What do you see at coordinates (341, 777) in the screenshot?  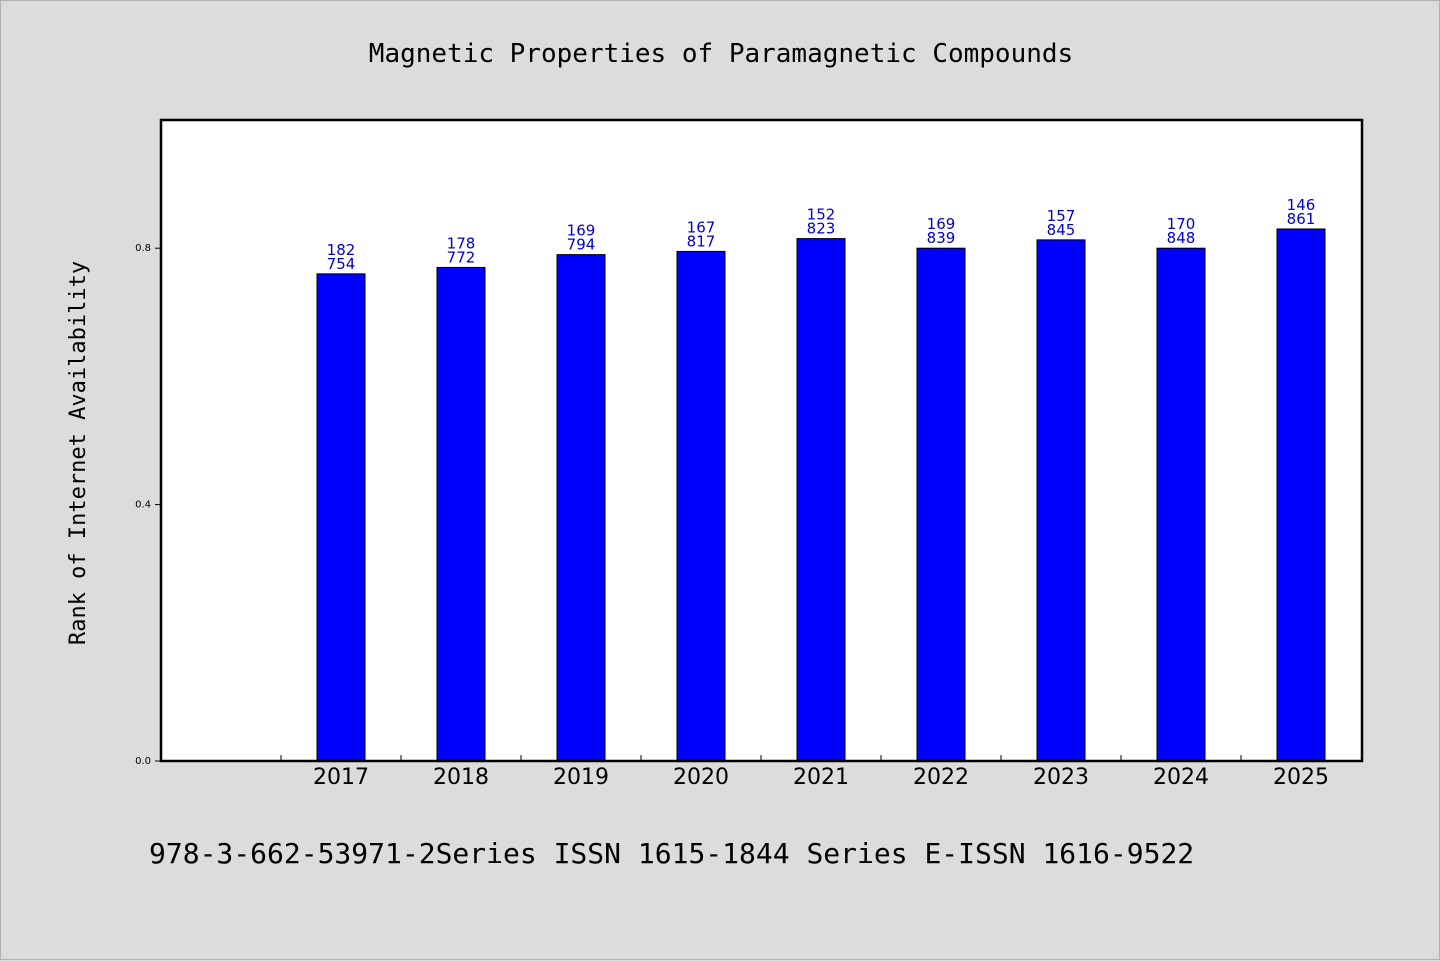 I see `x-tick-label: 2017` at bounding box center [341, 777].